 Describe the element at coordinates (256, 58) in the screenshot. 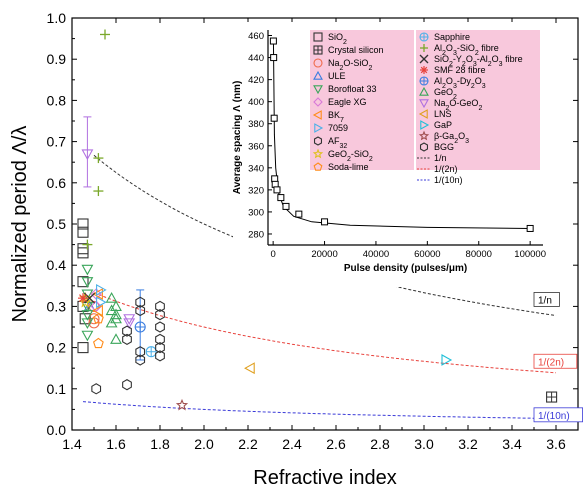

I see `inset-y-tick-label: 440` at that location.